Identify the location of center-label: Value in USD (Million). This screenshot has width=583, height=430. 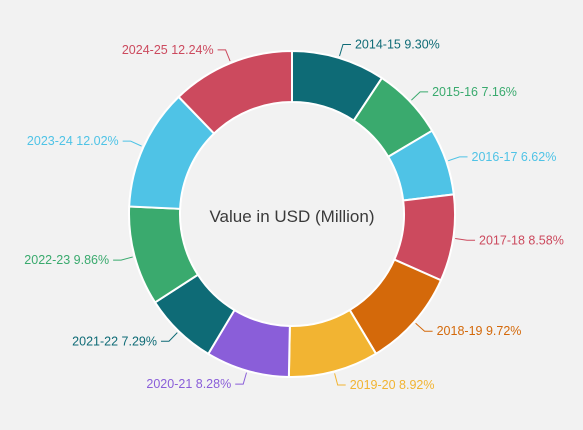
(291, 216).